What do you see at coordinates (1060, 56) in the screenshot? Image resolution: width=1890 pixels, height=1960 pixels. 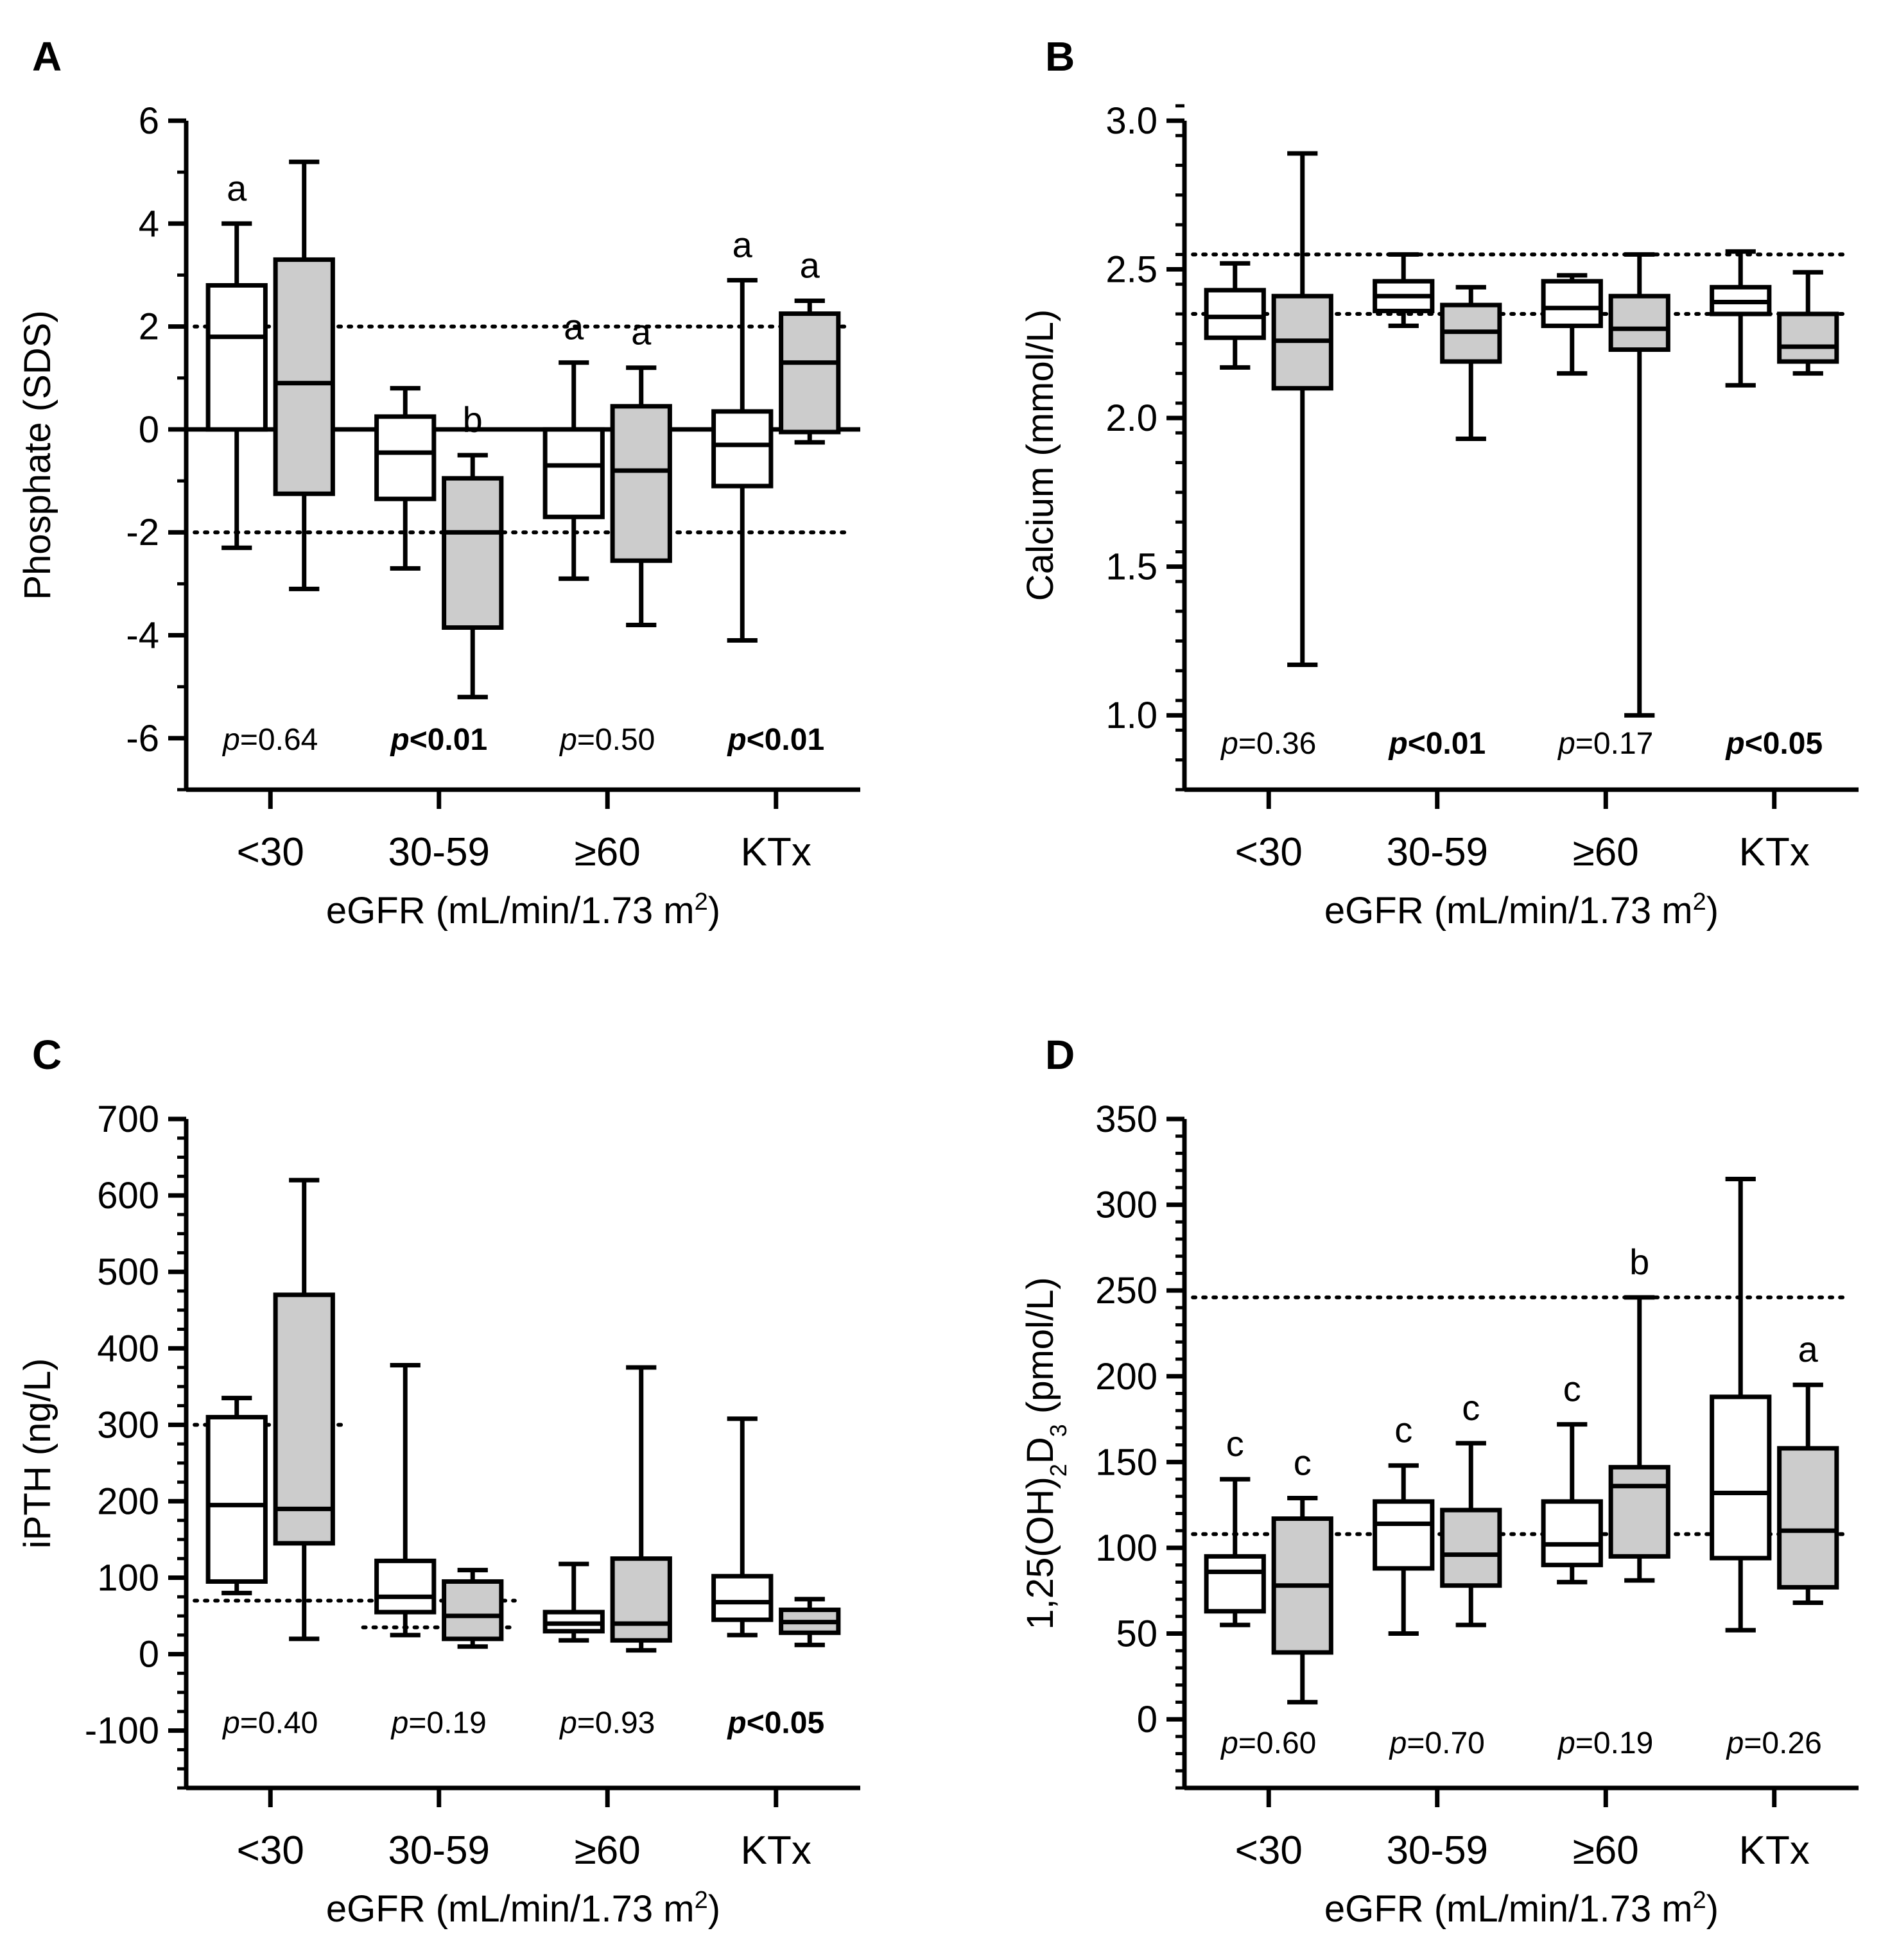 I see `panel-letter: B` at bounding box center [1060, 56].